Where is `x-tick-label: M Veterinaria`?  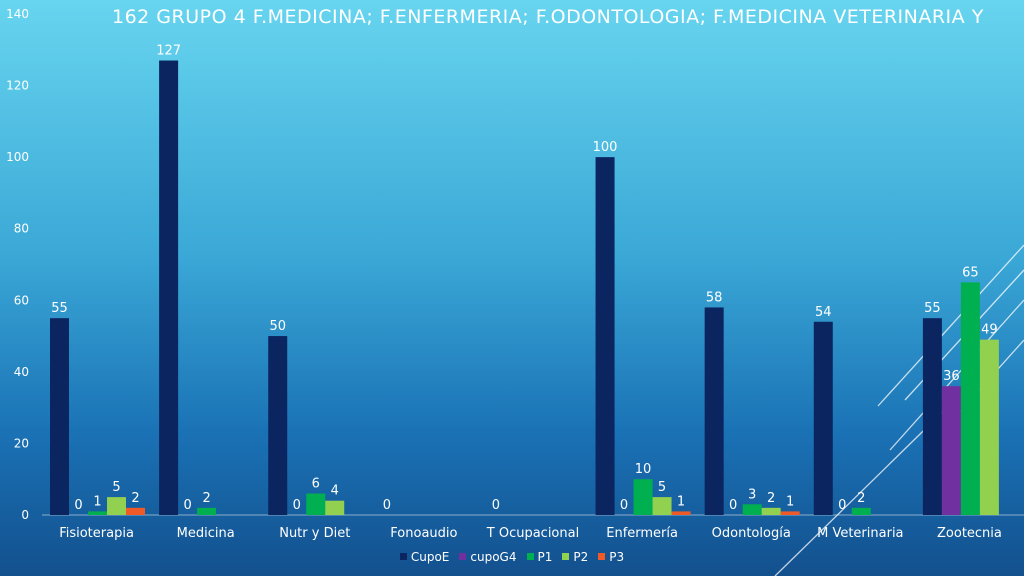
x-tick-label: M Veterinaria is located at coordinates (860, 533).